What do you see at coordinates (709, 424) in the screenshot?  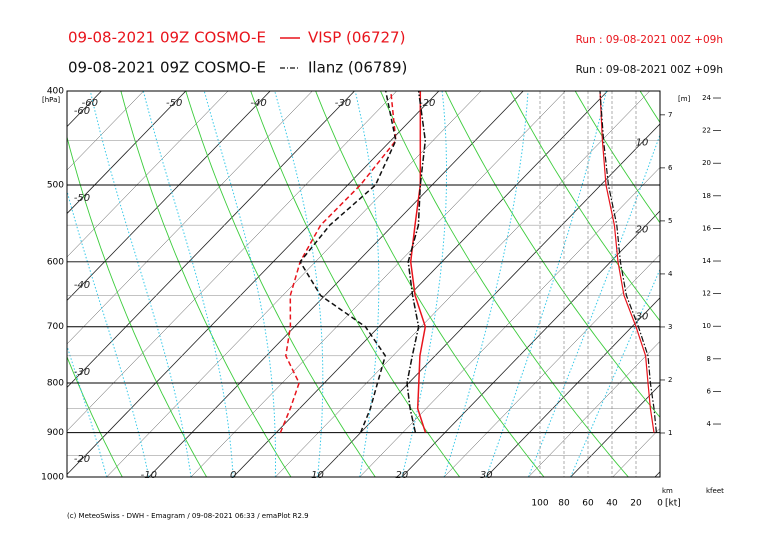 I see `feet-tick-label: 4` at bounding box center [709, 424].